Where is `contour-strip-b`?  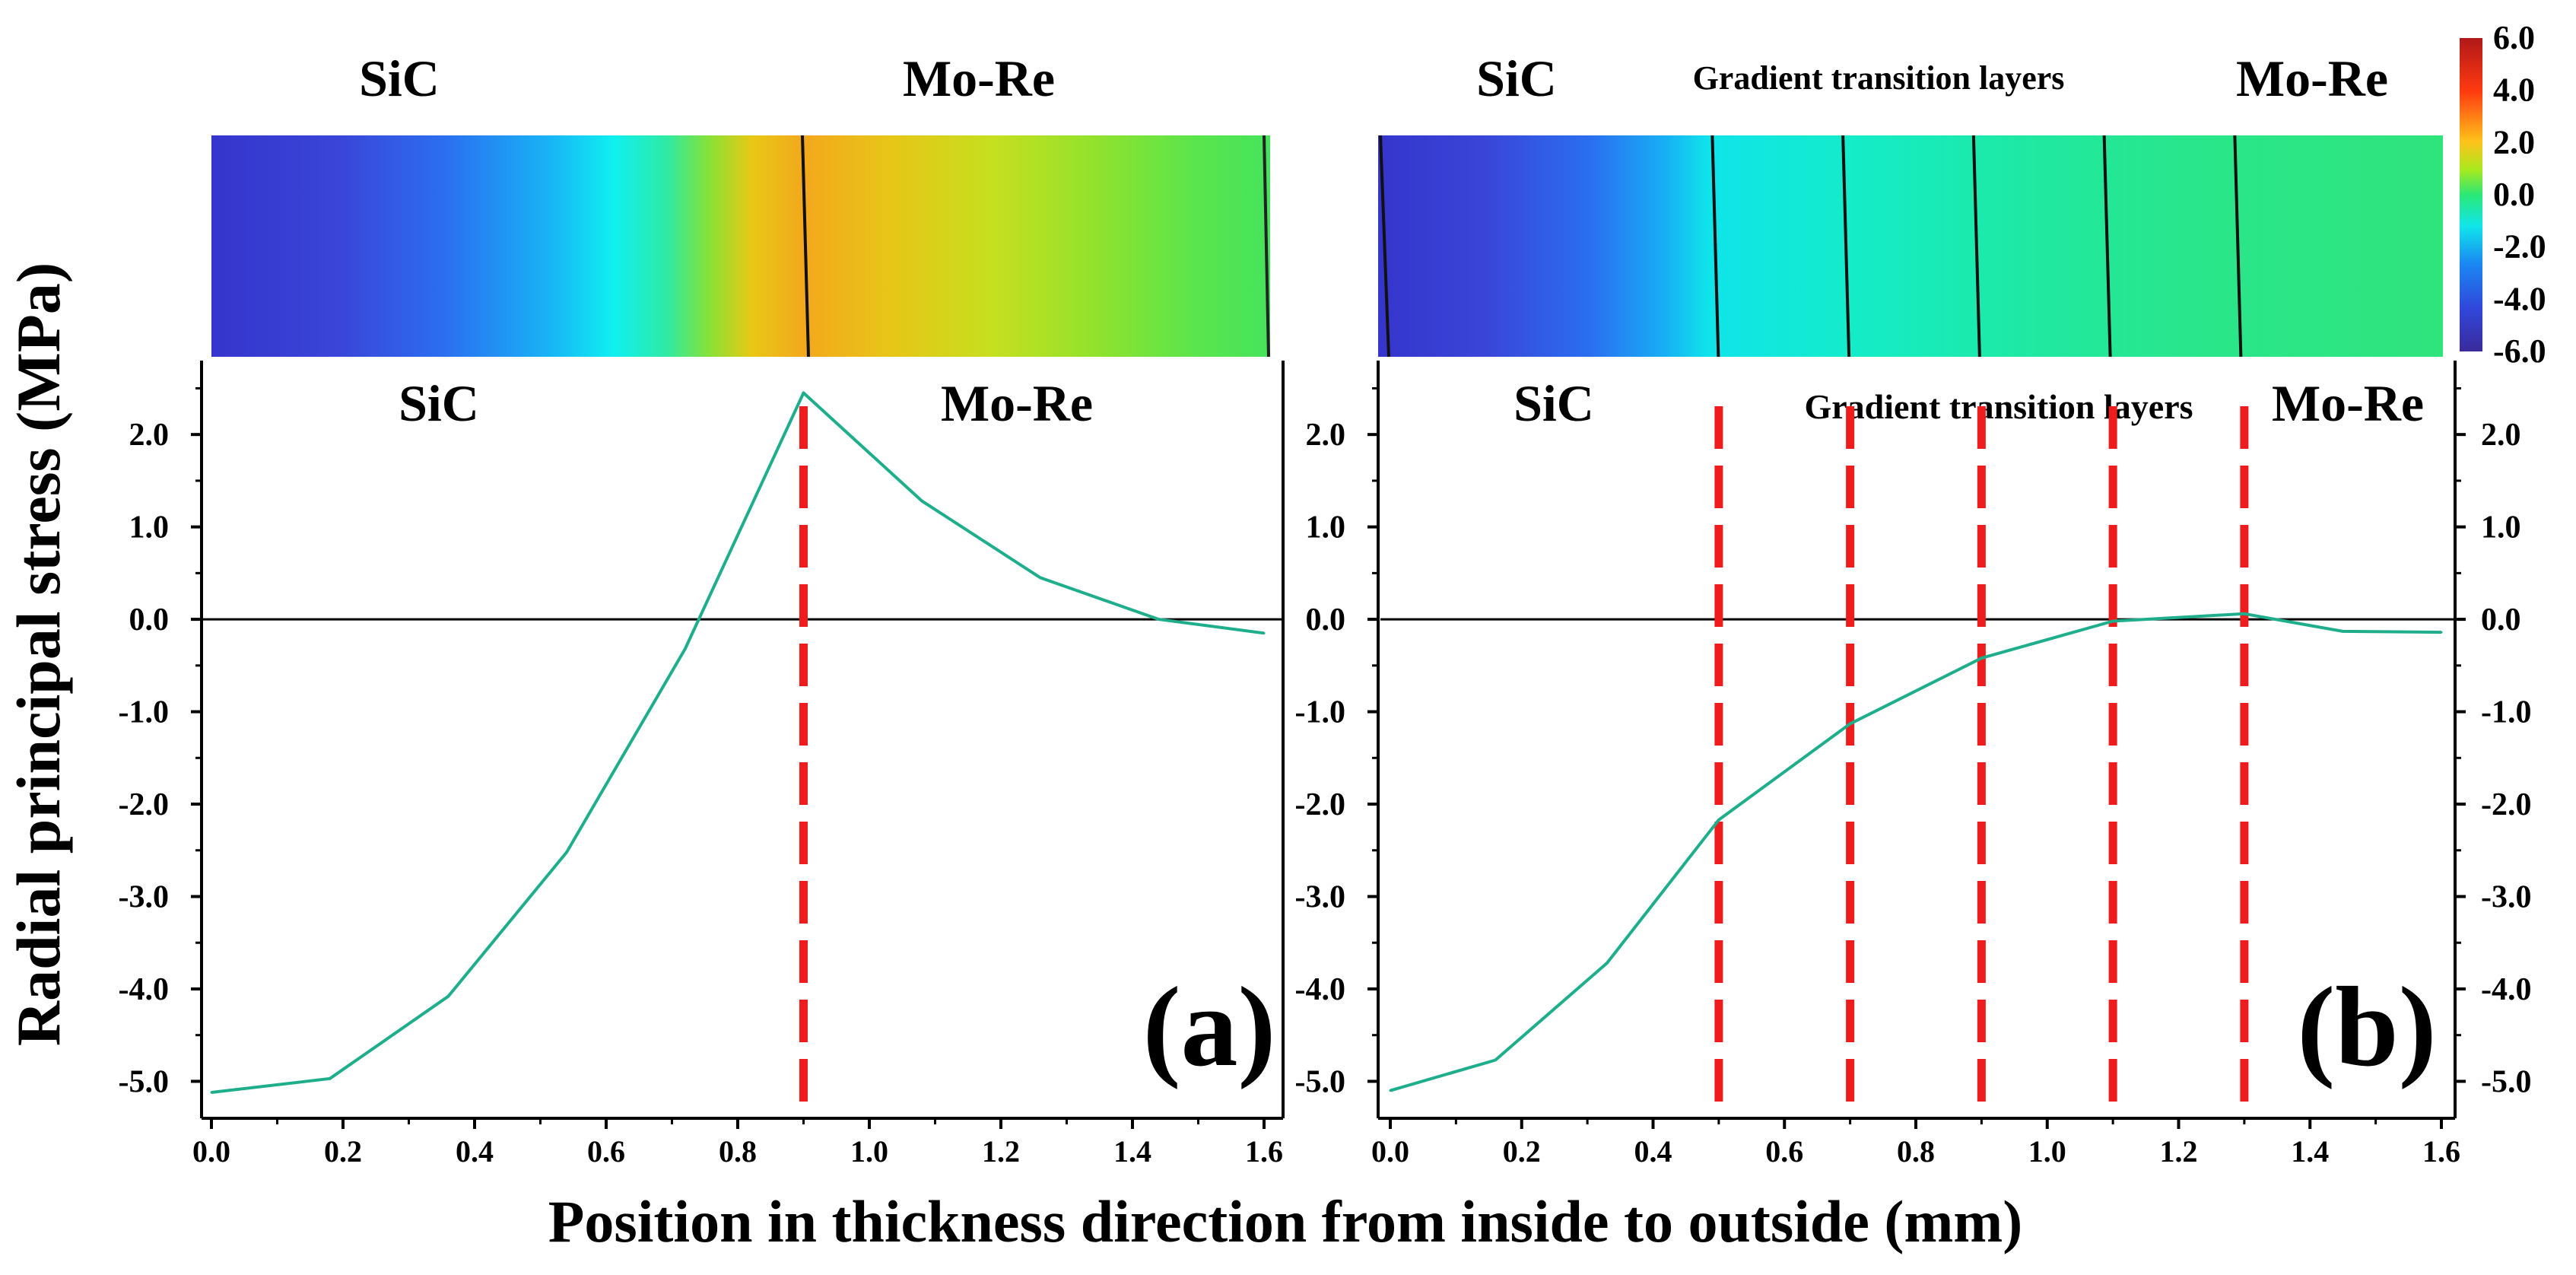
contour-strip-b is located at coordinates (1910, 246).